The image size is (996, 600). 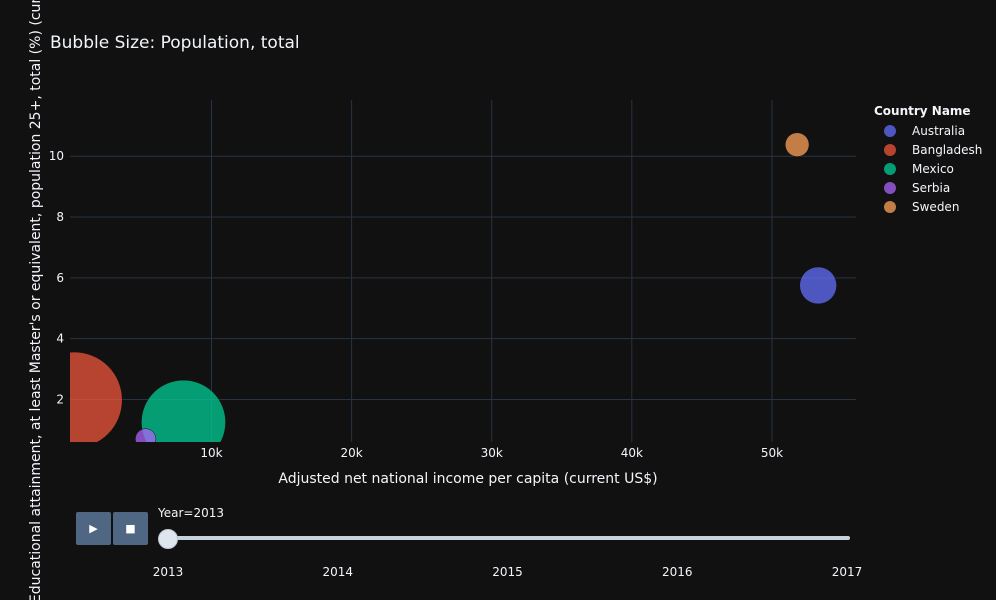 I want to click on bubble-bangladesh, so click(x=74, y=399).